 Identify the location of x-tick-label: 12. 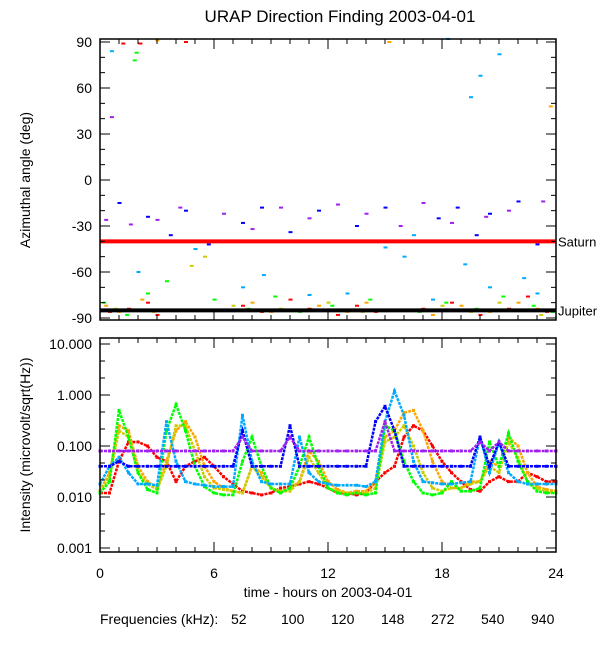
(328, 573).